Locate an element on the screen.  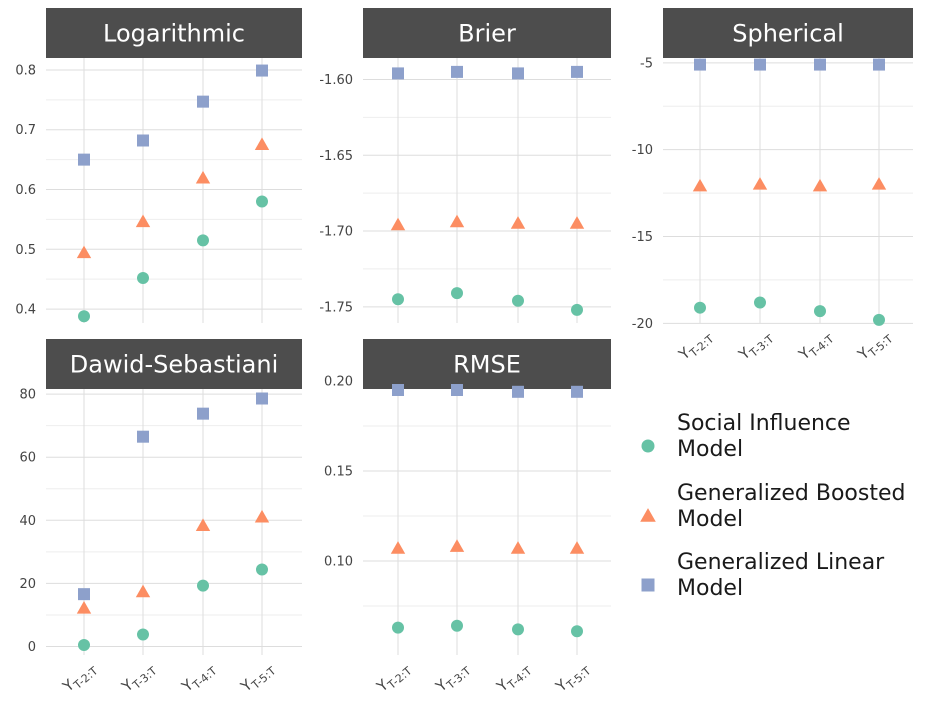
legend-label: Social Influence is located at coordinates (764, 423).